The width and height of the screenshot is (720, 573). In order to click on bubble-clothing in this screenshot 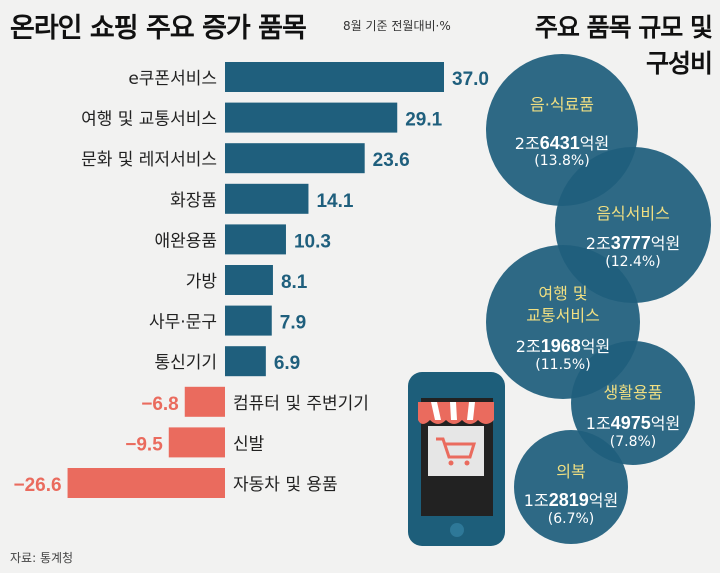, I will do `click(571, 487)`.